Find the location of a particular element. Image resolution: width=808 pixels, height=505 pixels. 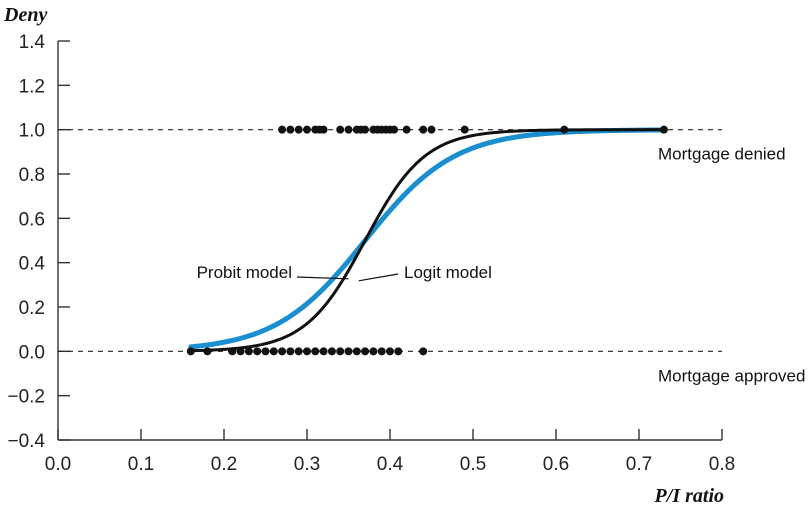

x-tick-label: 0.7 is located at coordinates (639, 464).